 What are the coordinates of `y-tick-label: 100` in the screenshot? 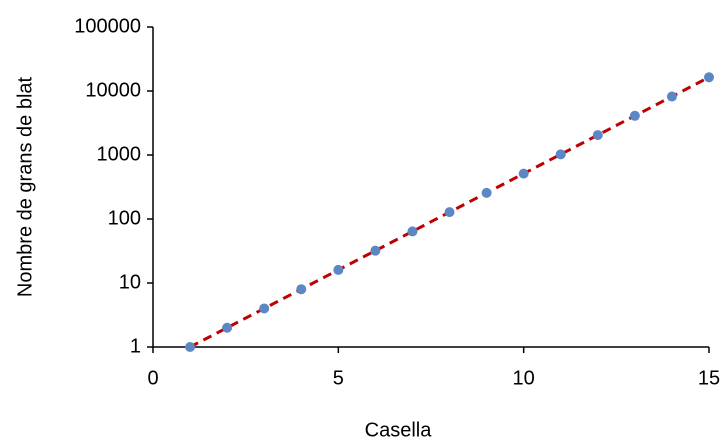 It's located at (124, 218).